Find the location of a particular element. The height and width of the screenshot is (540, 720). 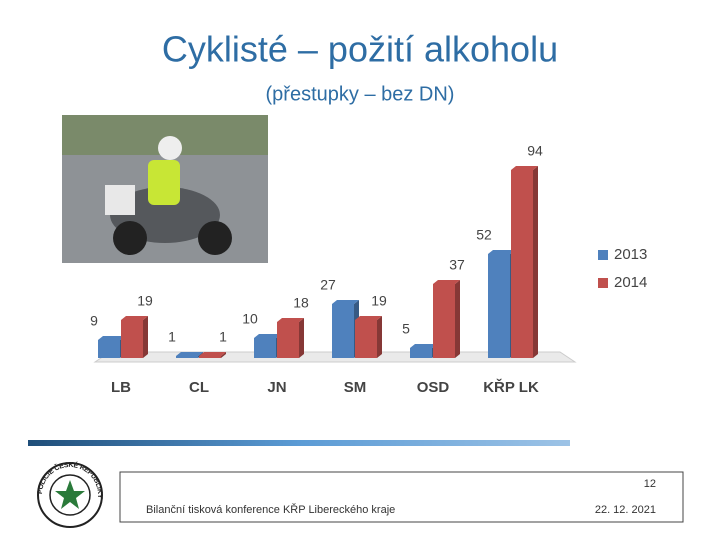

x-tick-label: SM is located at coordinates (355, 387).